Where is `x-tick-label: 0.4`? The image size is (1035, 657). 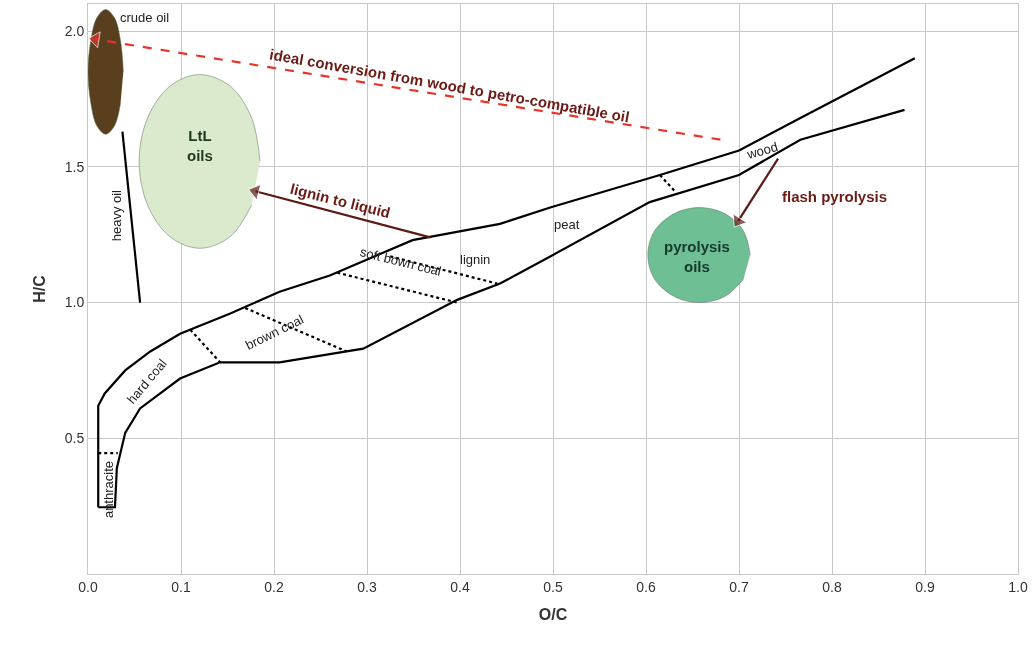
x-tick-label: 0.4 is located at coordinates (460, 586).